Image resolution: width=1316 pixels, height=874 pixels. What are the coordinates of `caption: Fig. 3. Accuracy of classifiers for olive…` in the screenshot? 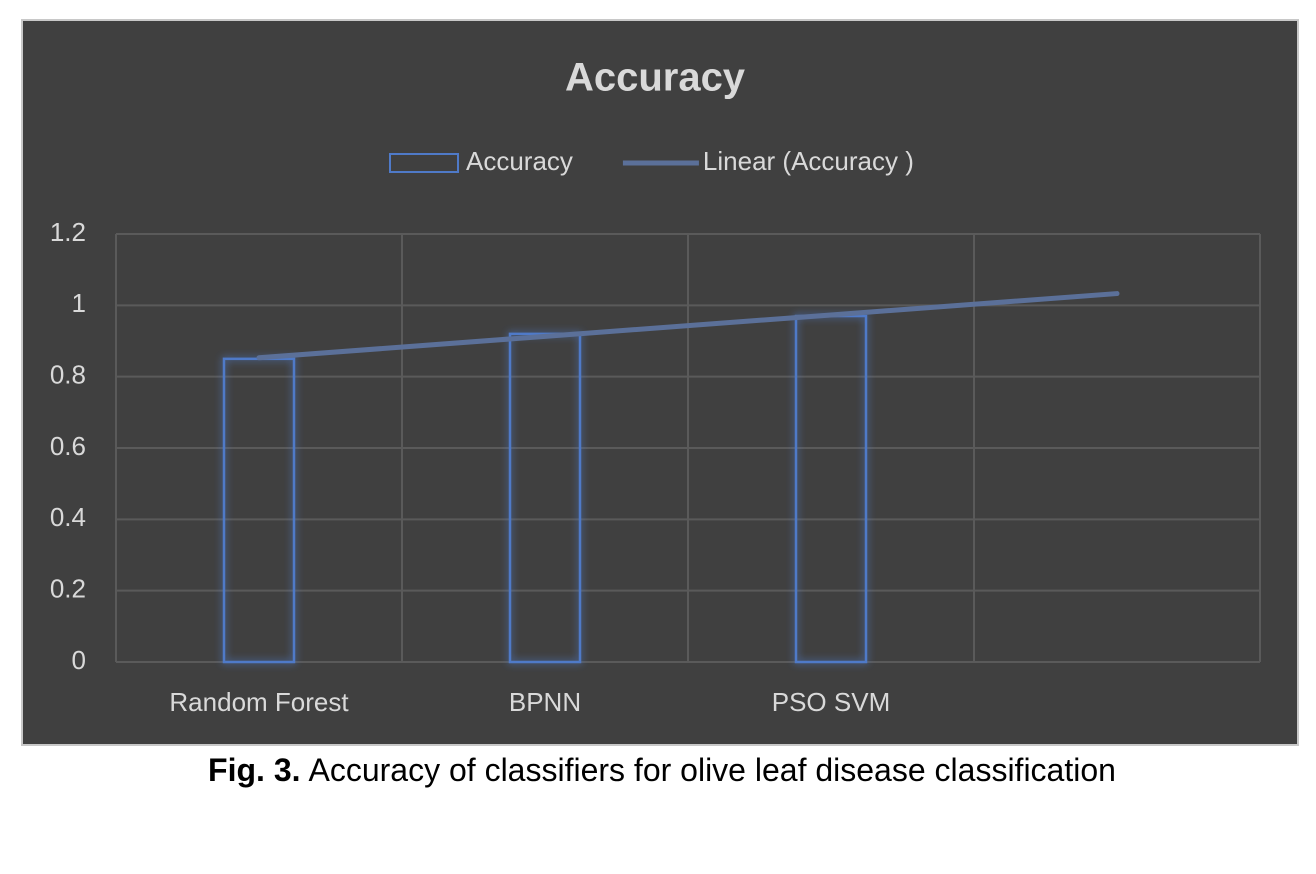 It's located at (662, 770).